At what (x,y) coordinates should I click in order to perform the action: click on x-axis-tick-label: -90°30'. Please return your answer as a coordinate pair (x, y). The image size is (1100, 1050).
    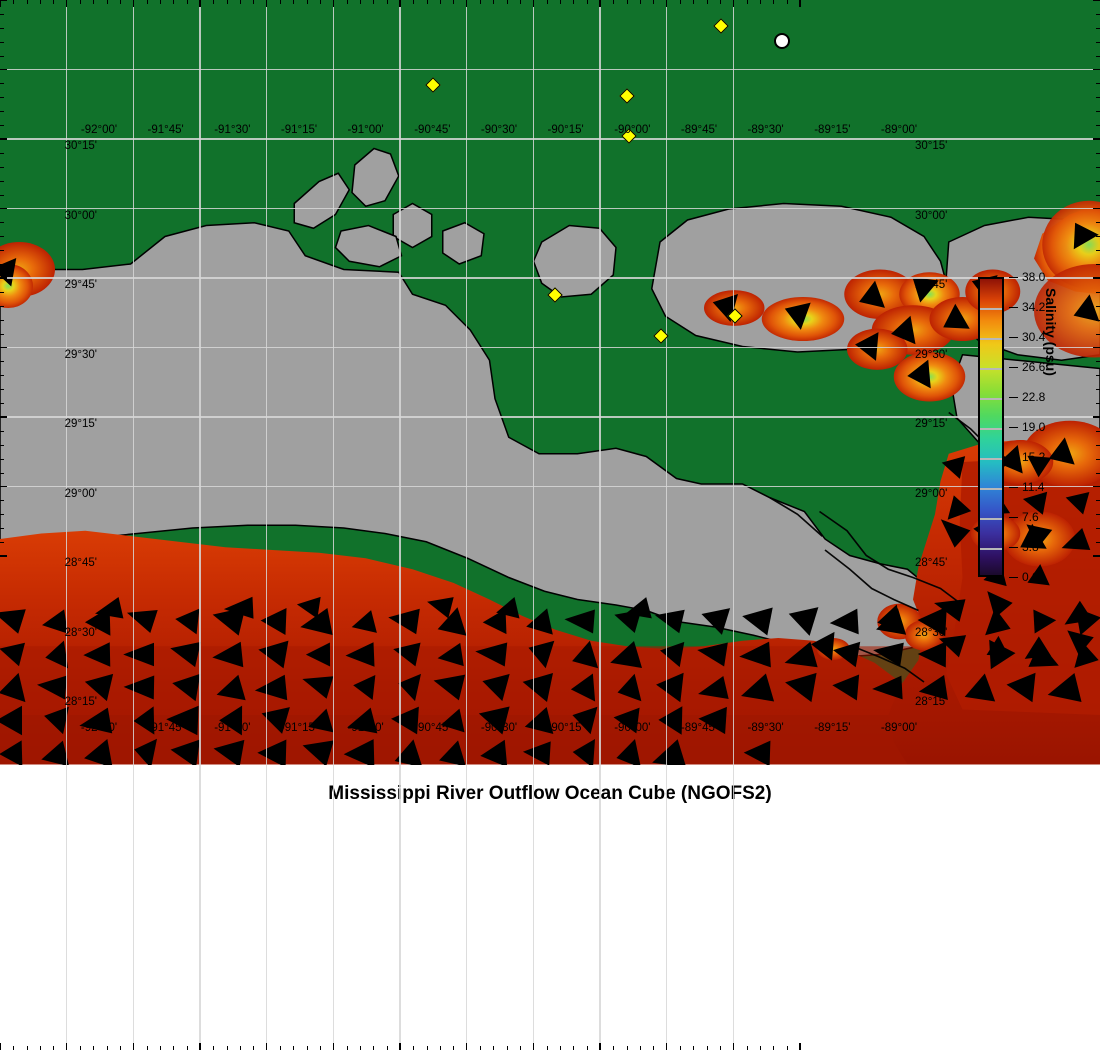
    Looking at the image, I should click on (499, 130).